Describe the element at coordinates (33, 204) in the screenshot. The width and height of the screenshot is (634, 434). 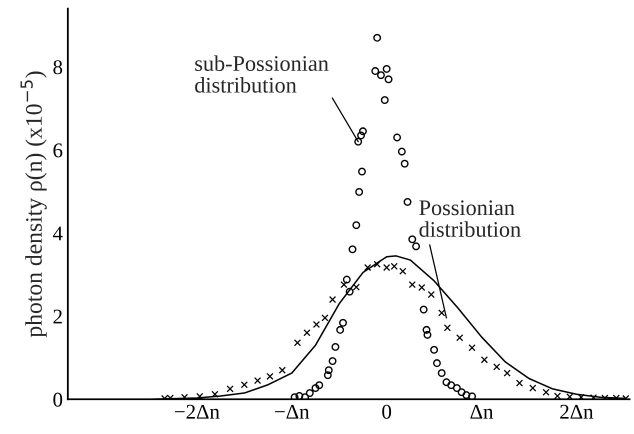
I see `y-axis-title: photon density ρ(n) (x10$^{−5}$)` at that location.